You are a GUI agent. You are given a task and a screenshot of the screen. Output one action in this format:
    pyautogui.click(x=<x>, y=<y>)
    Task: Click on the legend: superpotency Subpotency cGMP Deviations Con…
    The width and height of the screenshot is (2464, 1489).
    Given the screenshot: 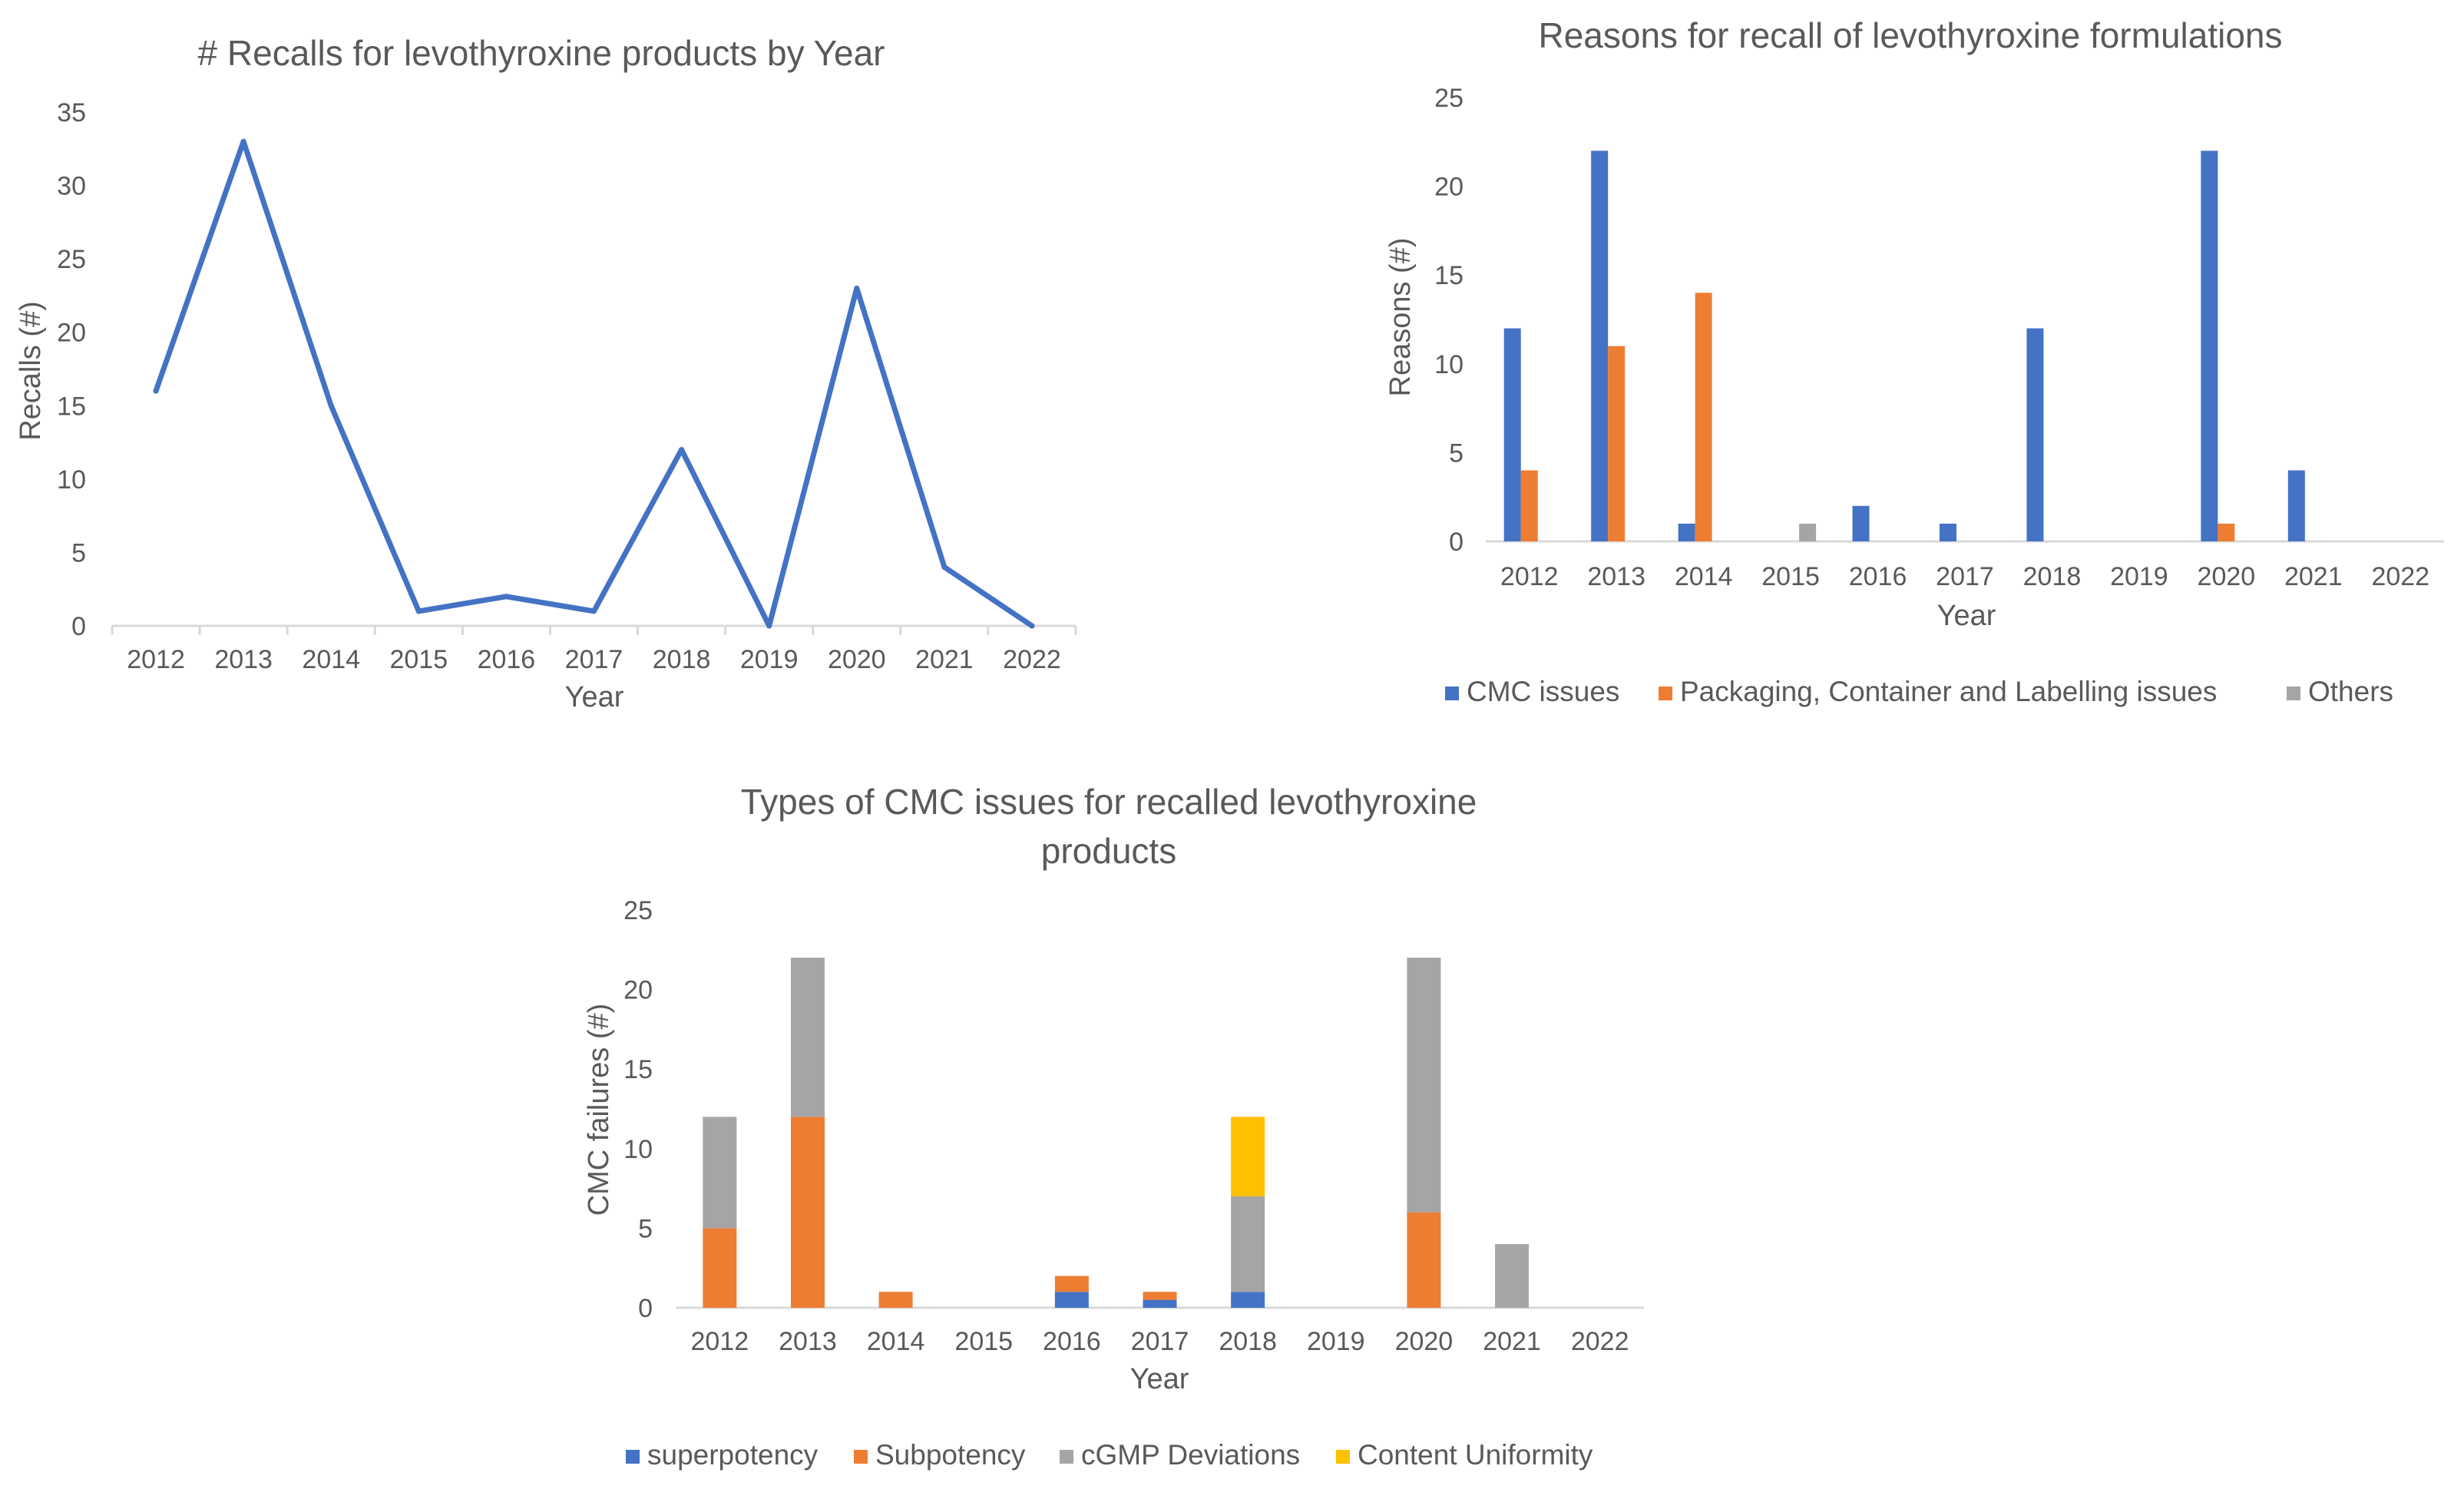 What is the action you would take?
    pyautogui.click(x=1109, y=1455)
    